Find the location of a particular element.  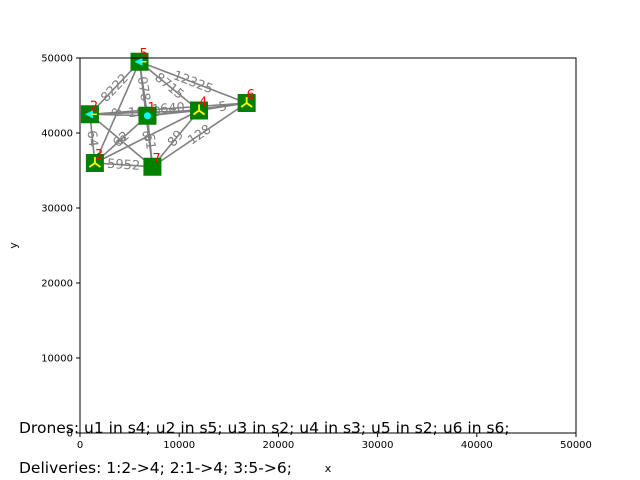

station-node-7: 7 is located at coordinates (152, 164).